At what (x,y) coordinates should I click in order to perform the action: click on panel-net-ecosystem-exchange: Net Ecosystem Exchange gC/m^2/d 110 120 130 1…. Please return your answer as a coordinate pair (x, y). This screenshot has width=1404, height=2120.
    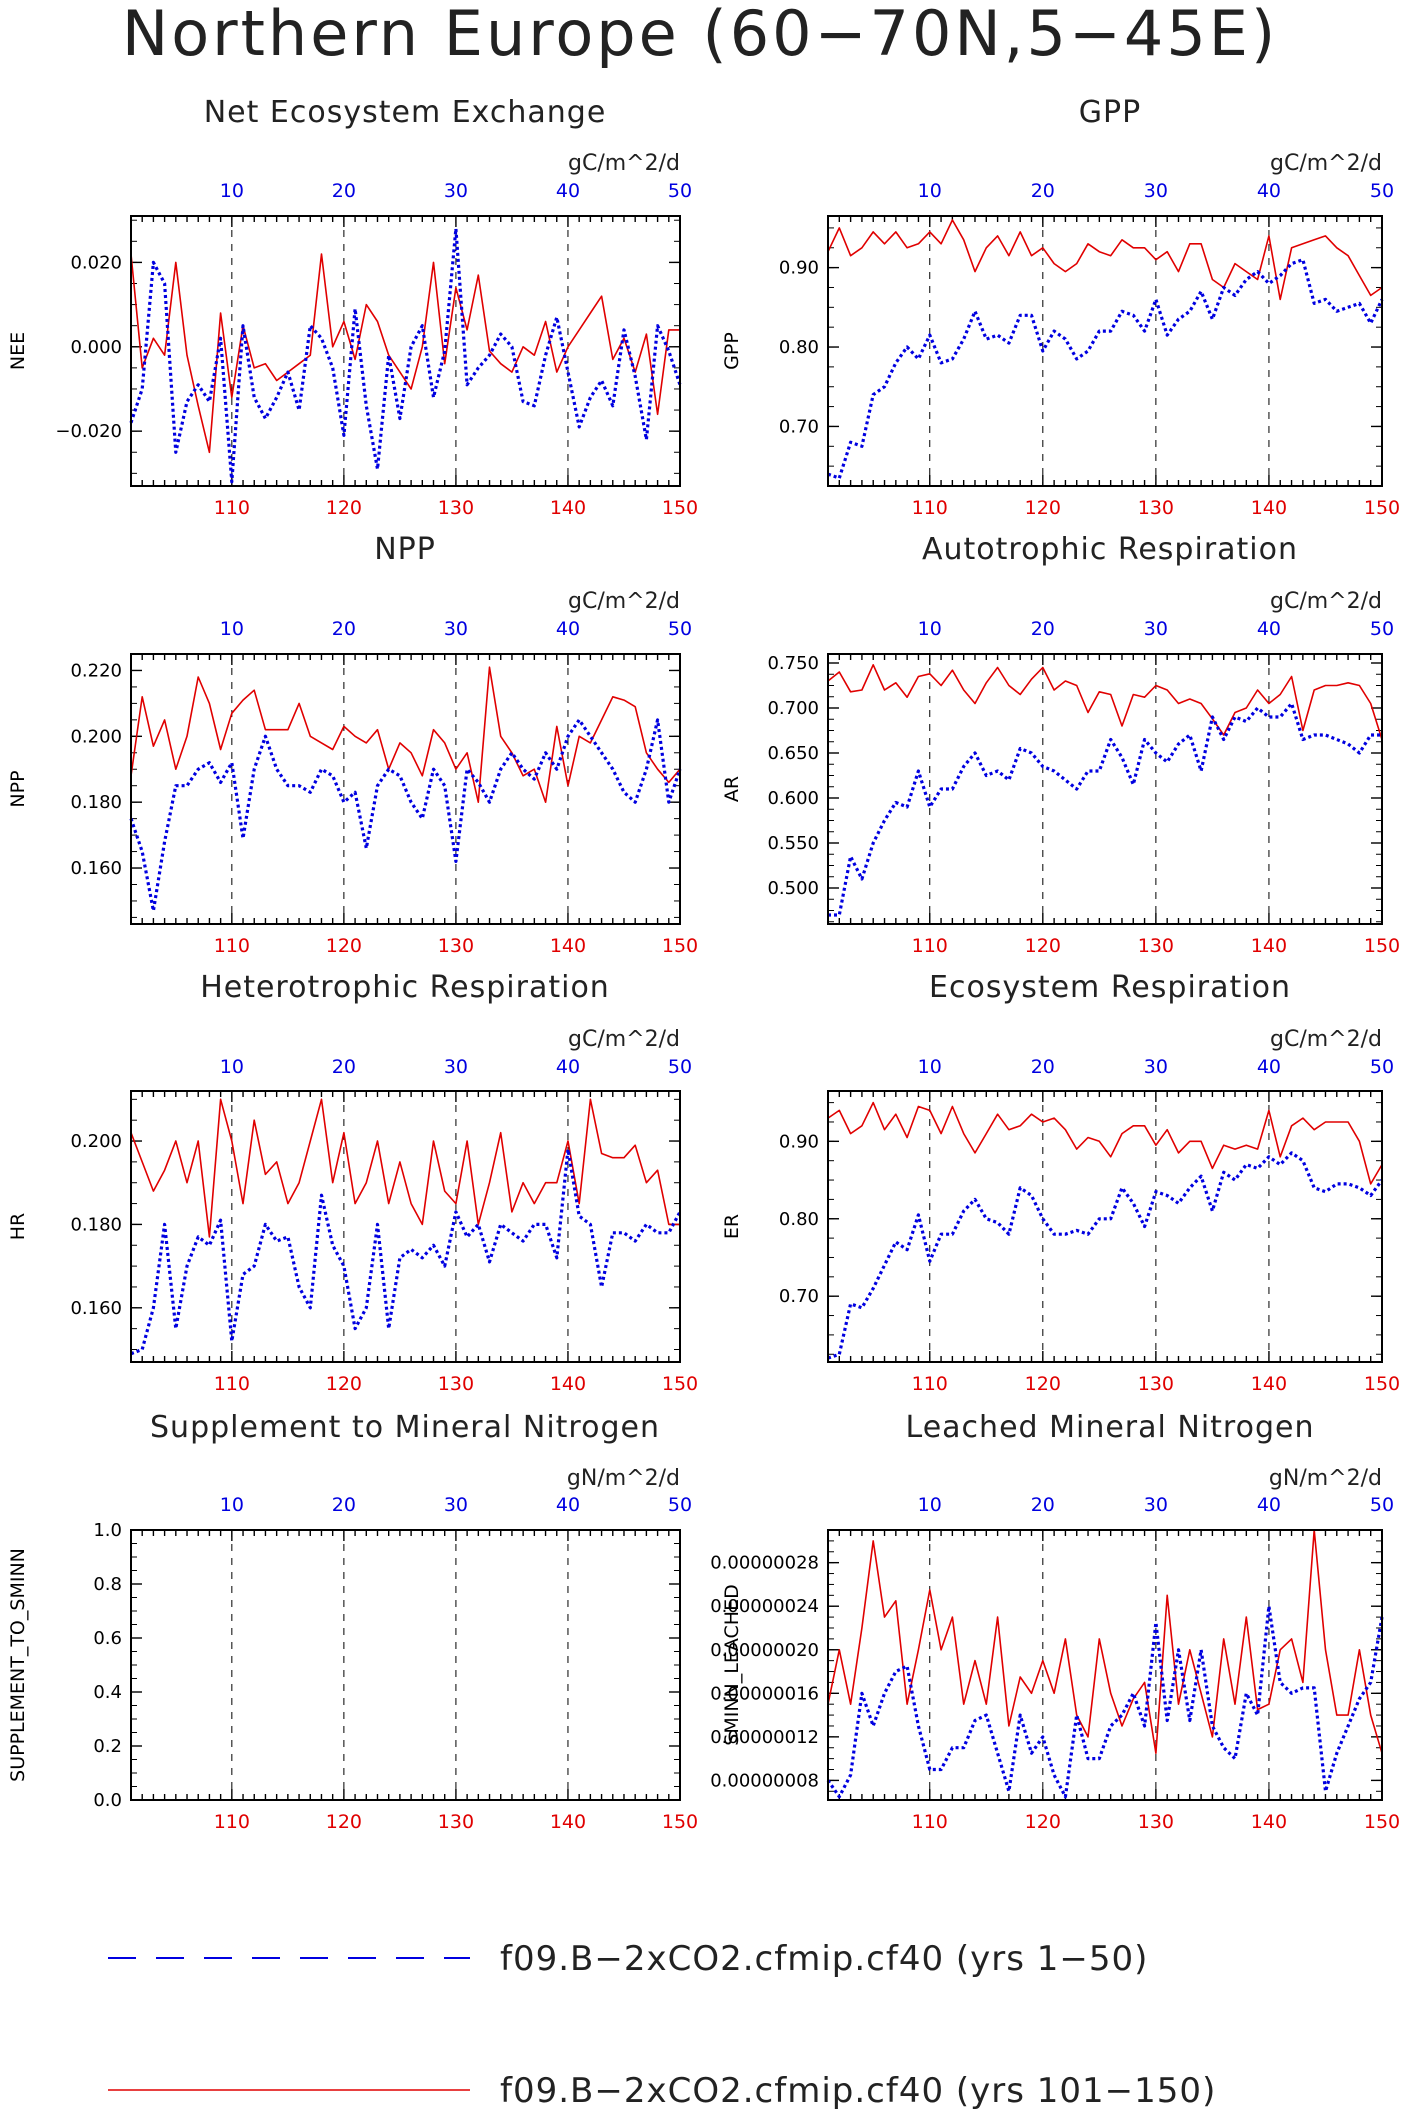
    Looking at the image, I should click on (352, 307).